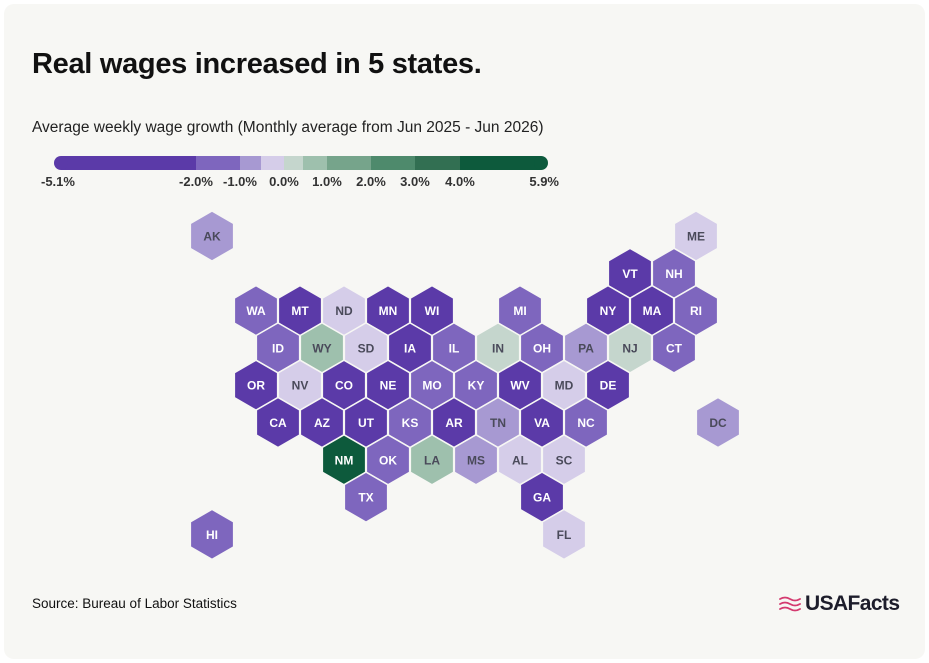 The width and height of the screenshot is (929, 663). I want to click on color-legend: -5.1% -2.0% -1.0% 0.0% 1.0% 2.0% 3.0% 4.0% 5.9%, so click(300, 172).